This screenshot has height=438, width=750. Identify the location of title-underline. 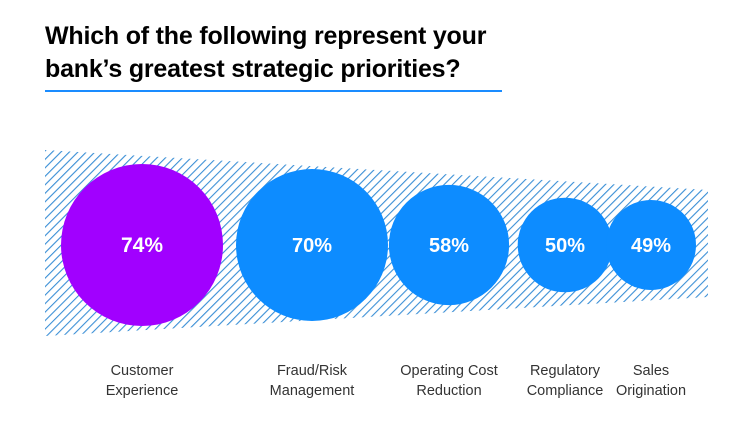
(273, 91).